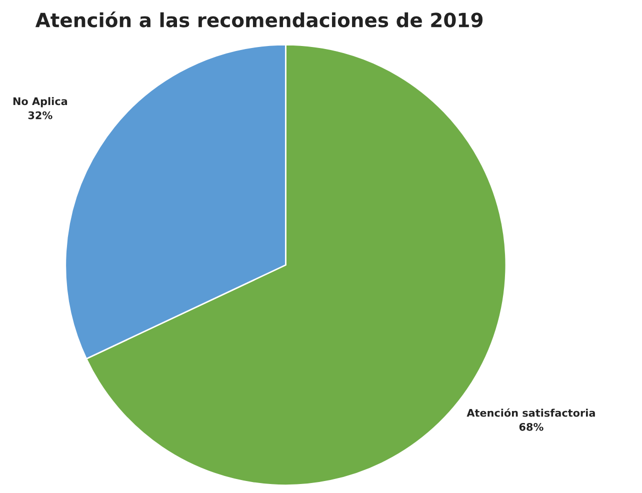 The height and width of the screenshot is (493, 642). I want to click on chart-title: Atención a las recomendaciones de 2019, so click(259, 20).